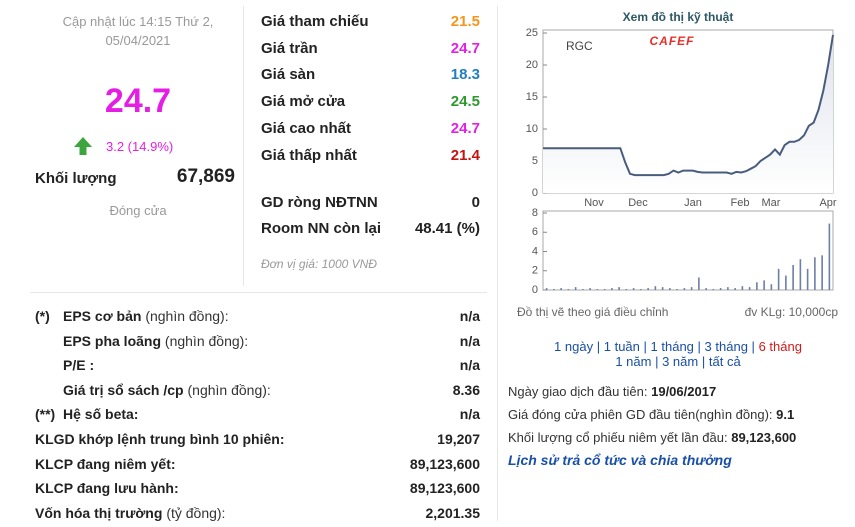 The image size is (855, 527). Describe the element at coordinates (633, 361) in the screenshot. I see `period-link: 1 năm` at that location.